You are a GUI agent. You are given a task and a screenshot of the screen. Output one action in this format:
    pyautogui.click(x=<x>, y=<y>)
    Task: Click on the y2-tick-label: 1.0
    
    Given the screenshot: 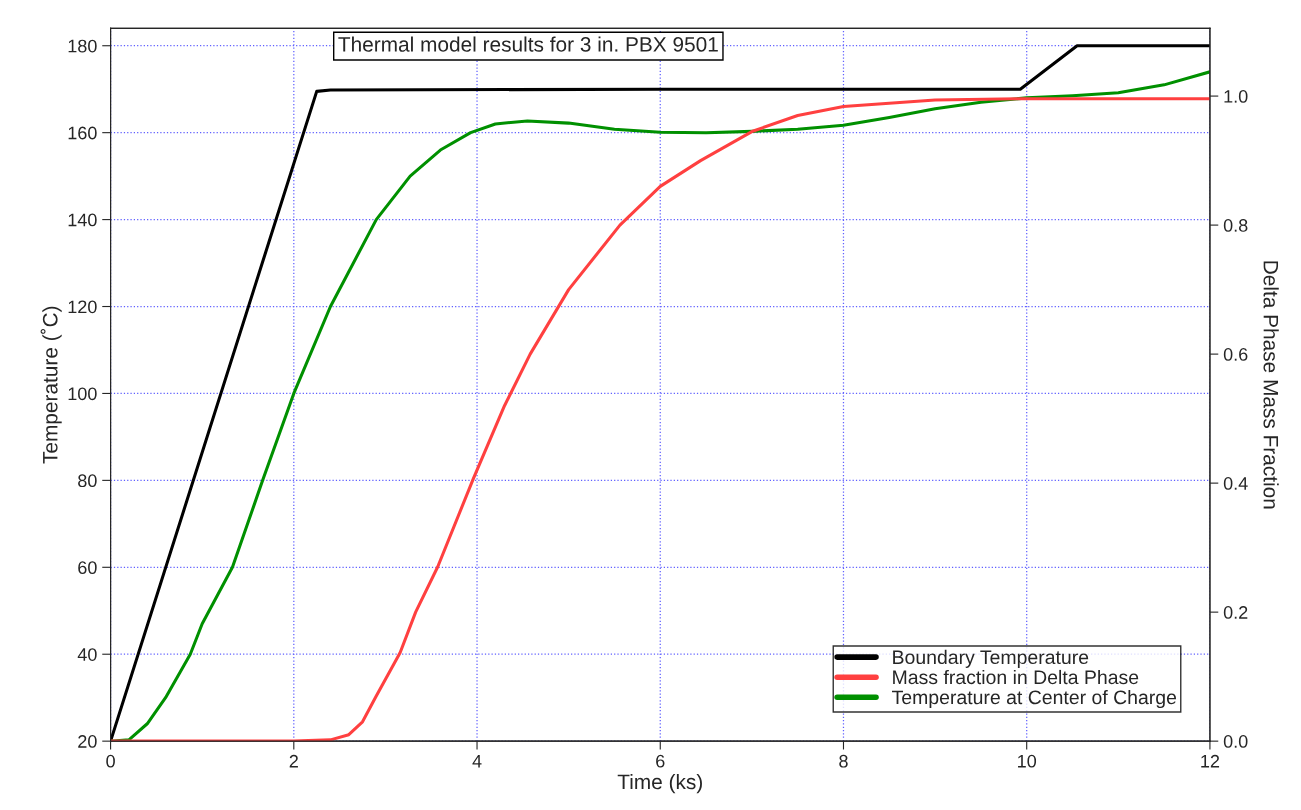 What is the action you would take?
    pyautogui.click(x=1236, y=96)
    